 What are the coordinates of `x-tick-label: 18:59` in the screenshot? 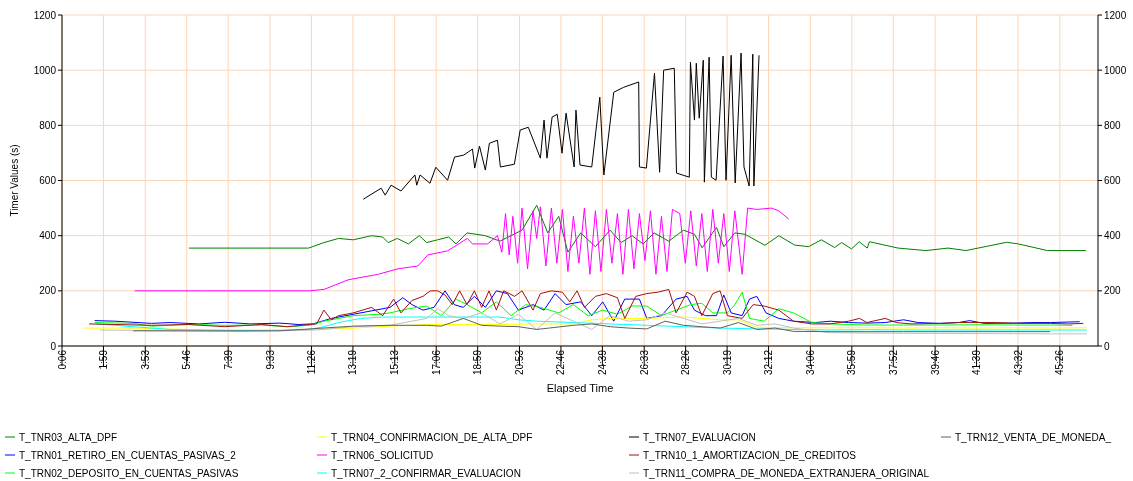 It's located at (478, 362).